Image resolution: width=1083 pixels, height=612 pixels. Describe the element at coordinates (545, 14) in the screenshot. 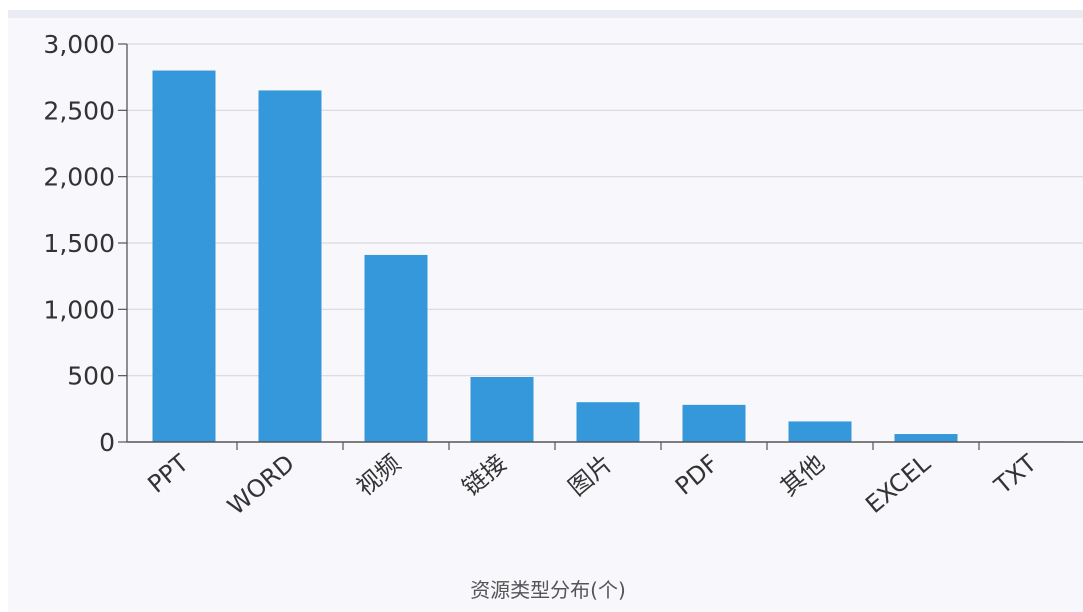

I see `top-strip` at that location.